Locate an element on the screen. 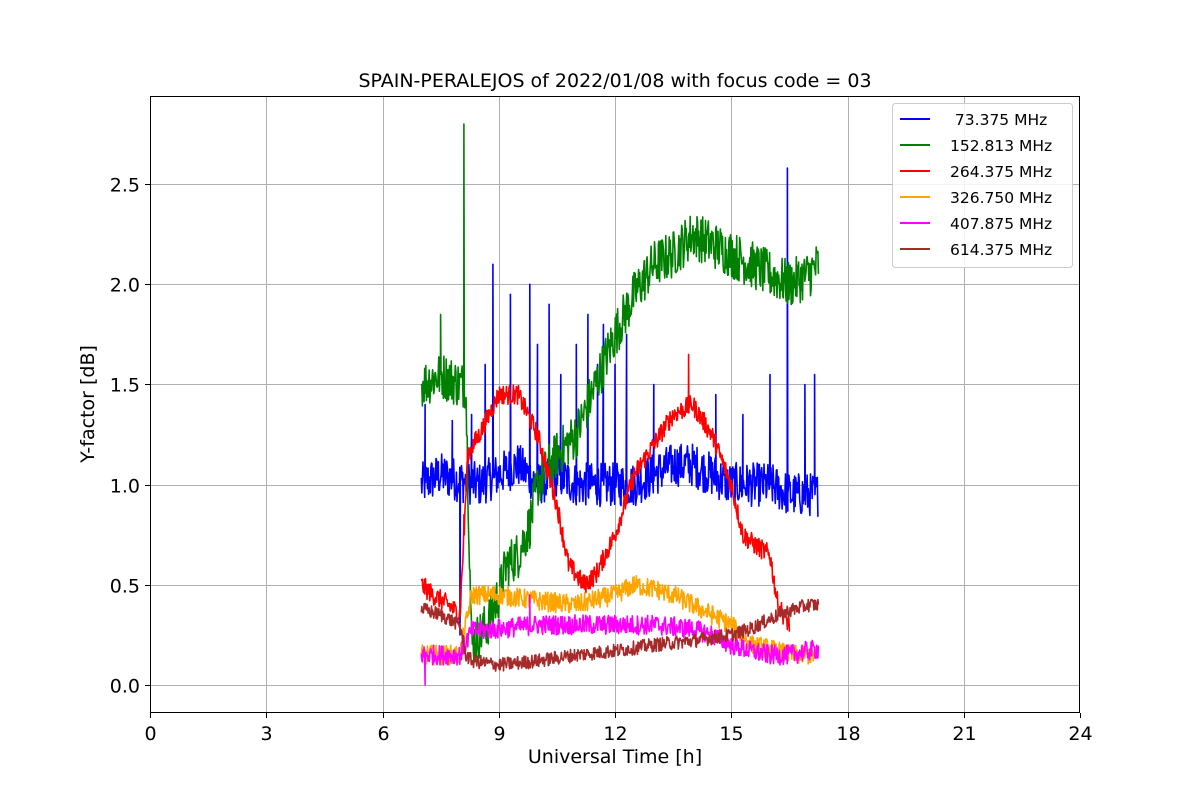 This screenshot has width=1200, height=800. legend-entry: 326.750 MHz is located at coordinates (1001, 198).